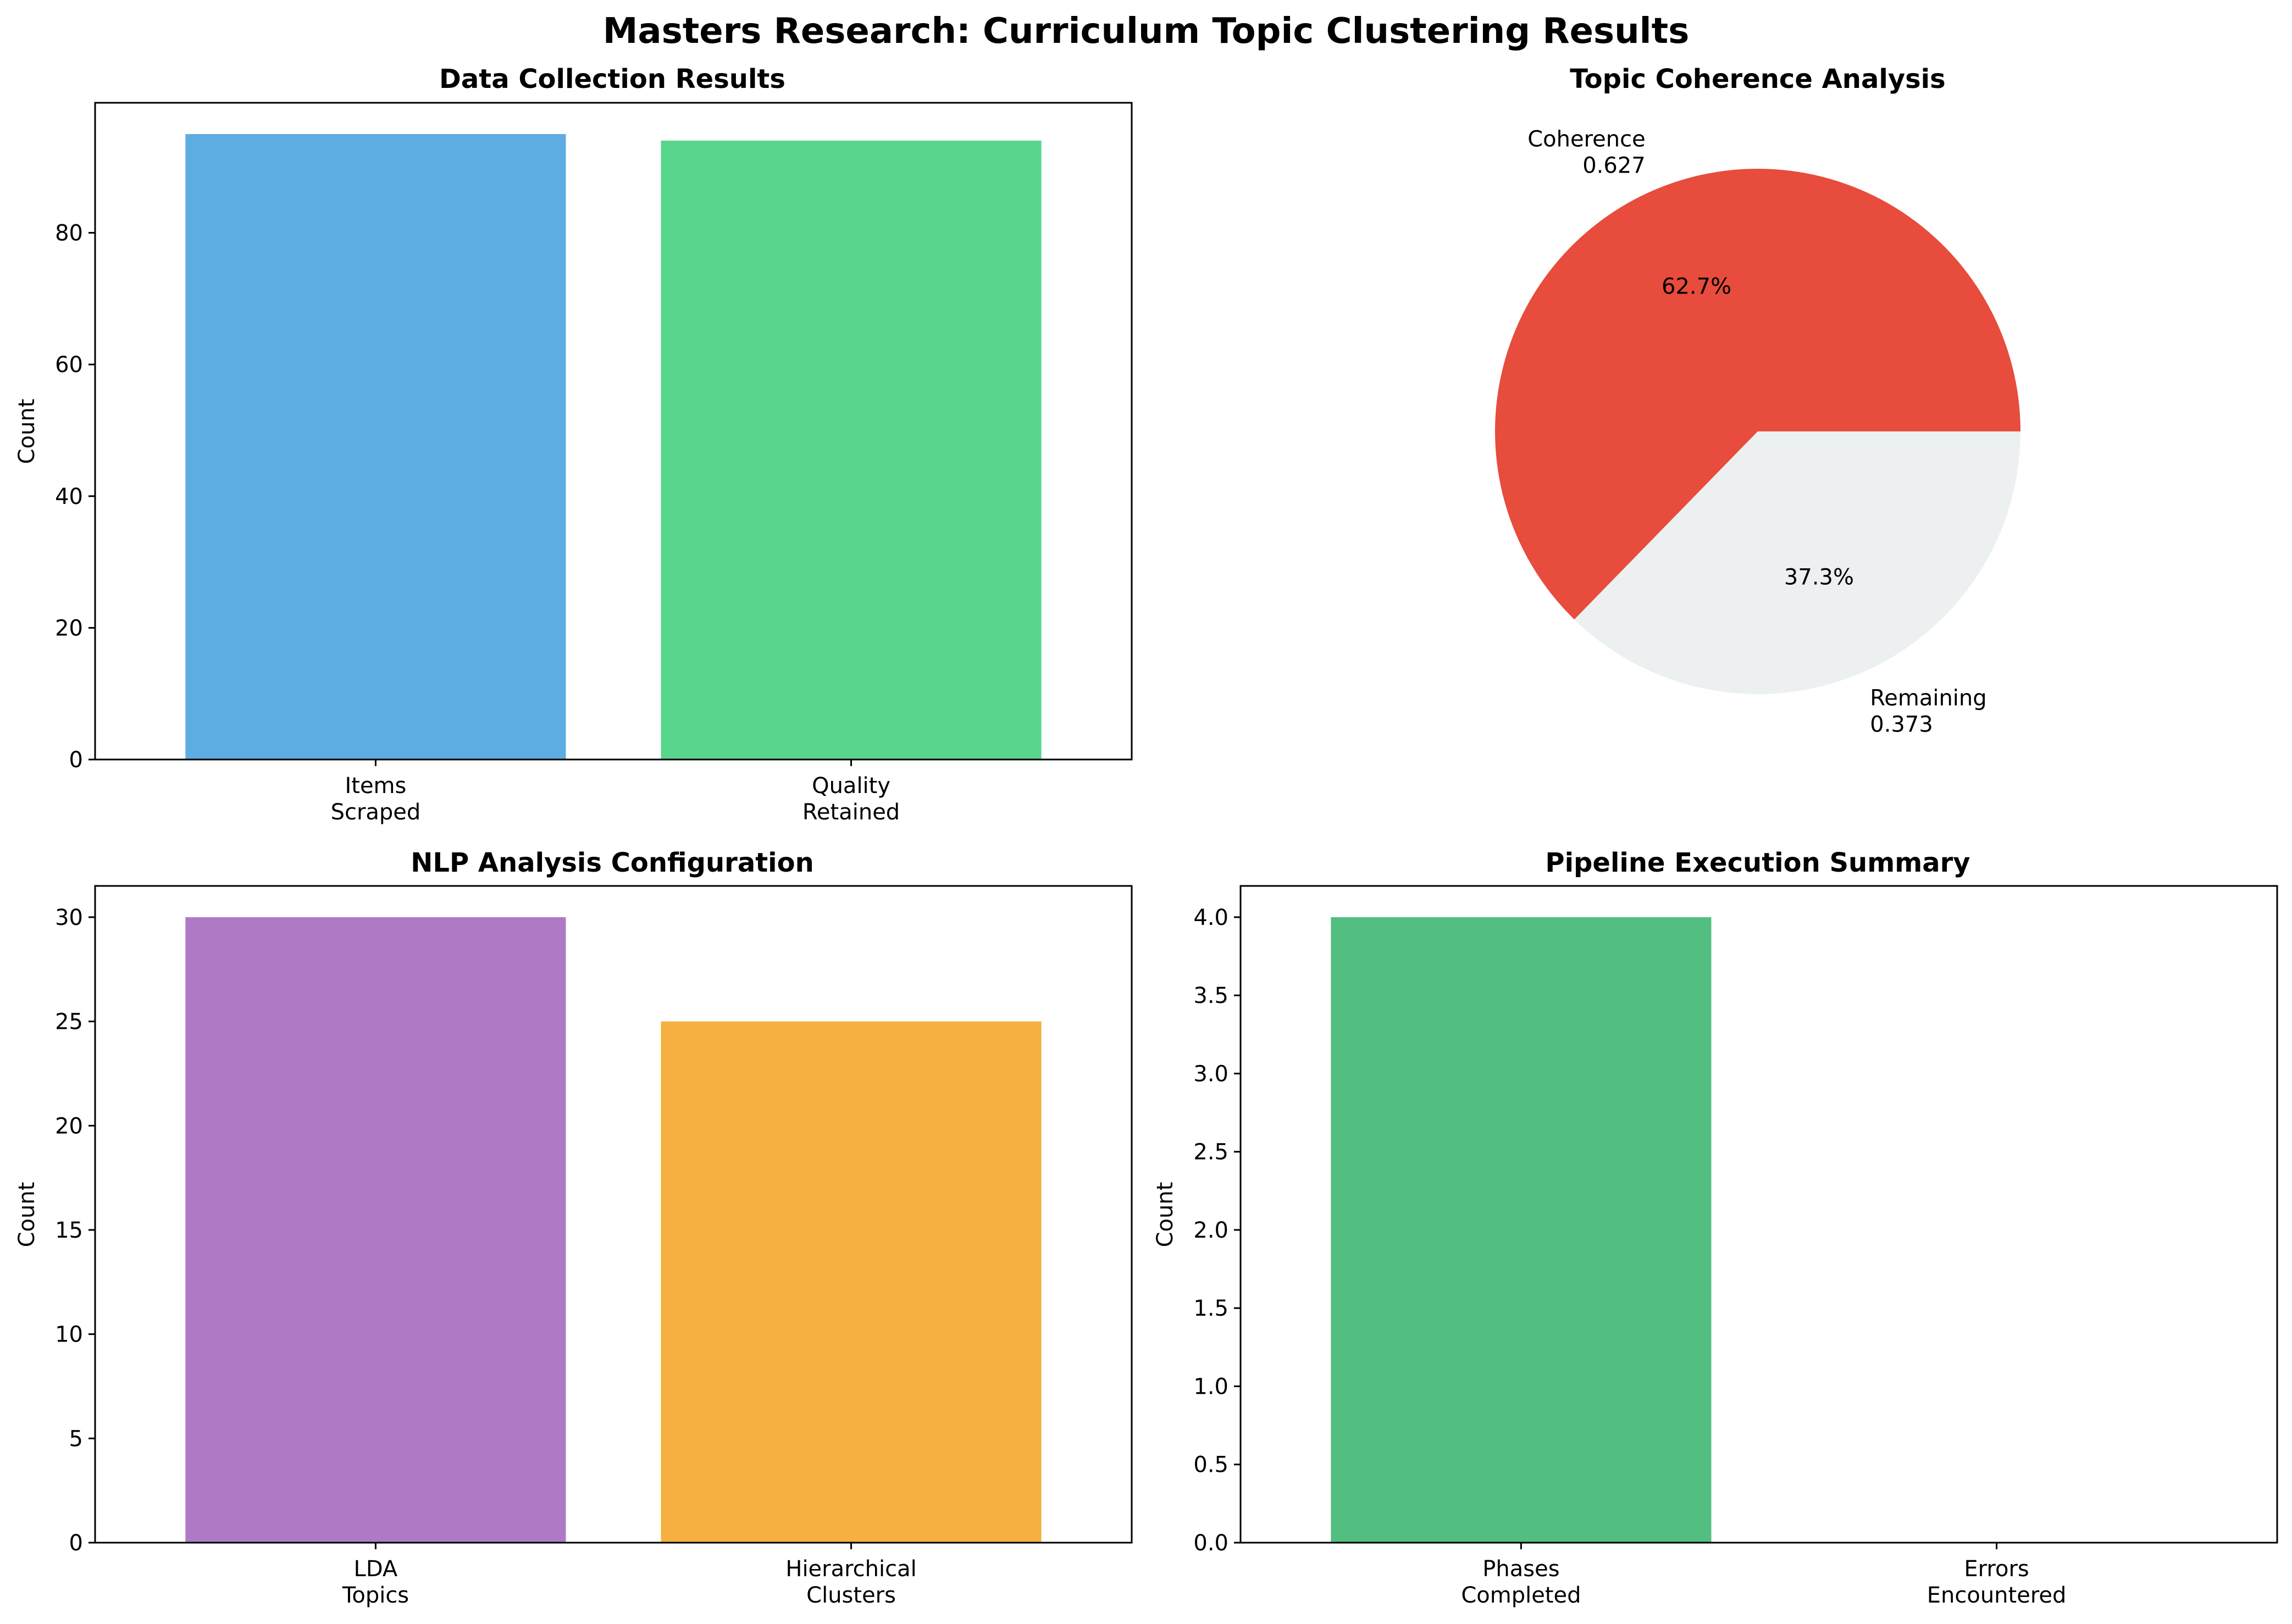  I want to click on y-tick-label: 2.0, so click(1210, 1230).